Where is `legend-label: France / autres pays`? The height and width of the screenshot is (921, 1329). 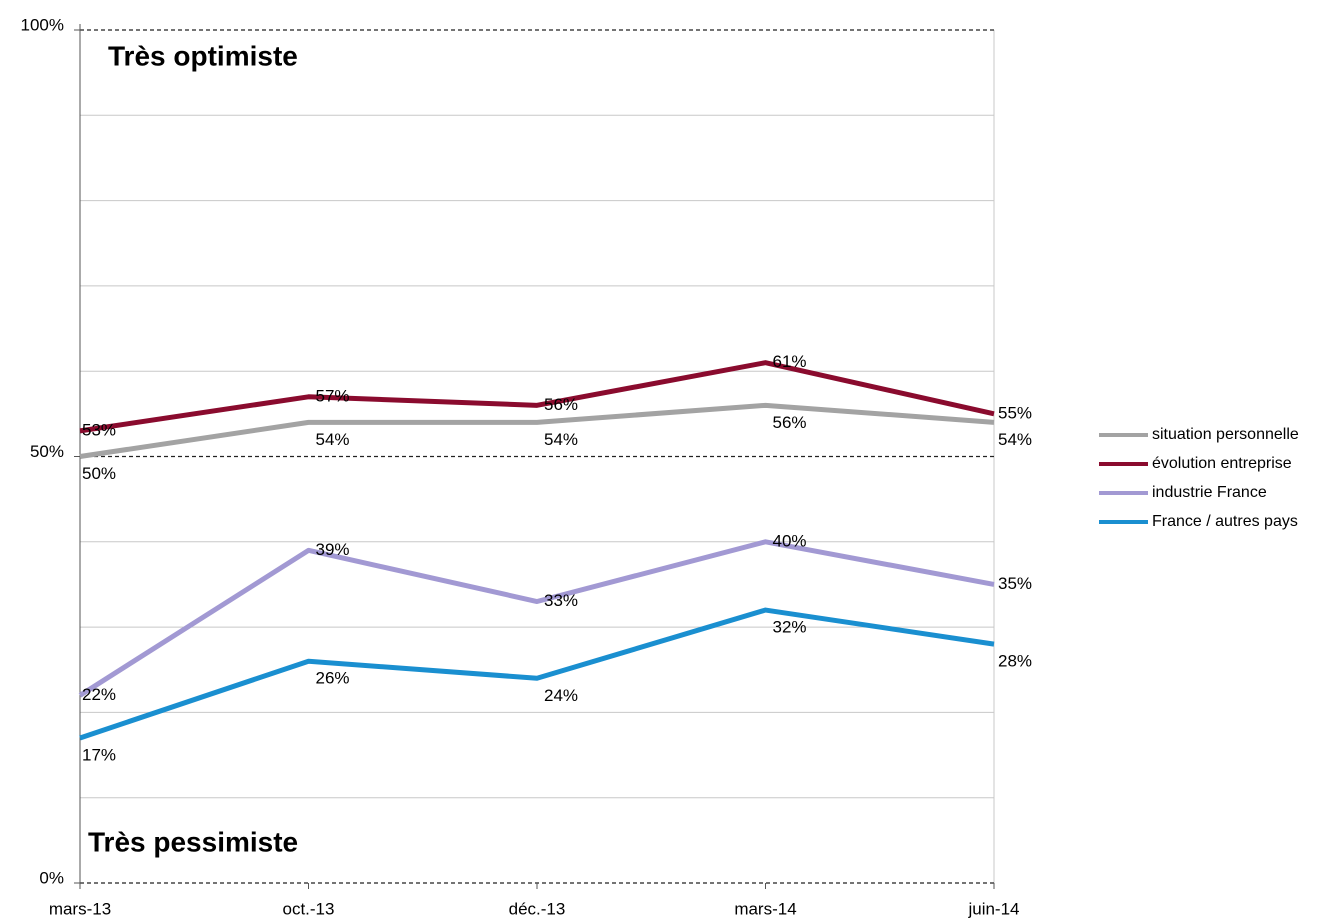 legend-label: France / autres pays is located at coordinates (1225, 521).